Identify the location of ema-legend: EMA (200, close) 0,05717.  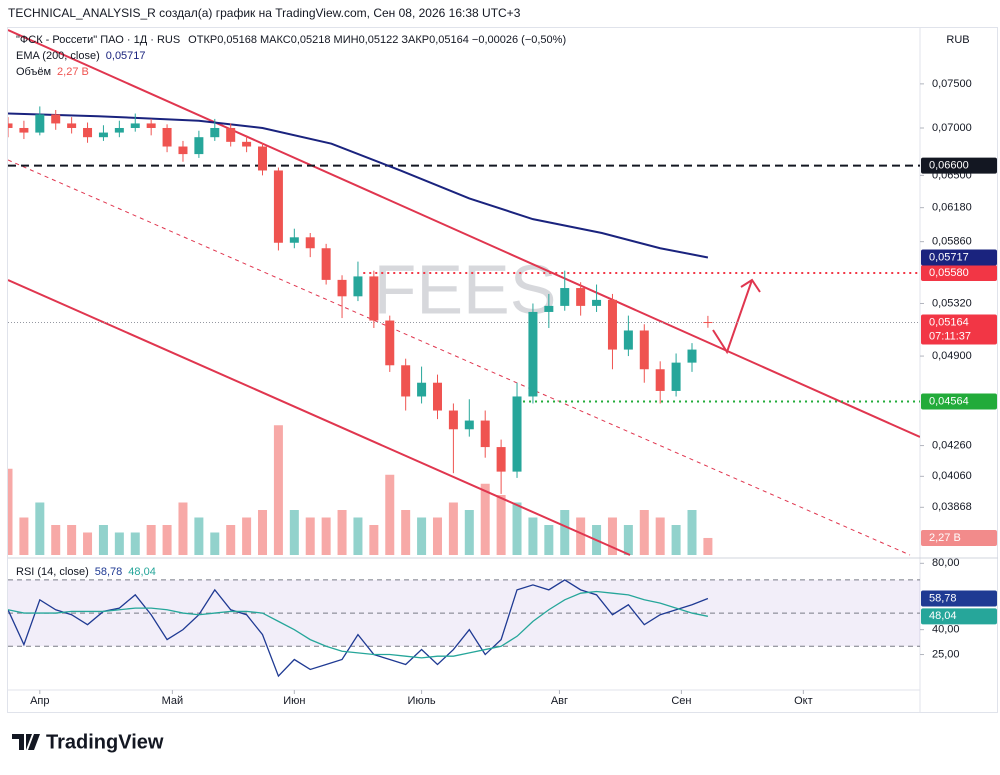
(81, 56).